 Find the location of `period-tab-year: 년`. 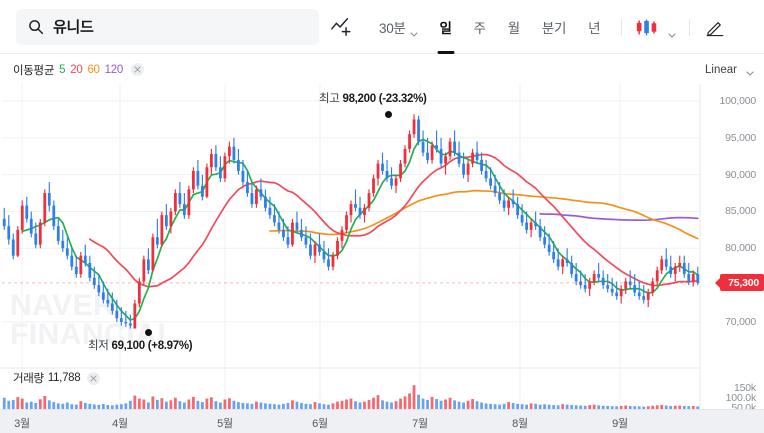

period-tab-year: 년 is located at coordinates (594, 27).